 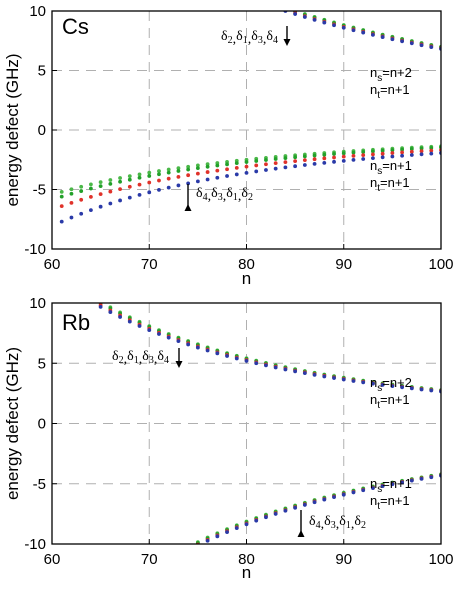 I want to click on y-tick-label: 0, so click(x=42, y=424).